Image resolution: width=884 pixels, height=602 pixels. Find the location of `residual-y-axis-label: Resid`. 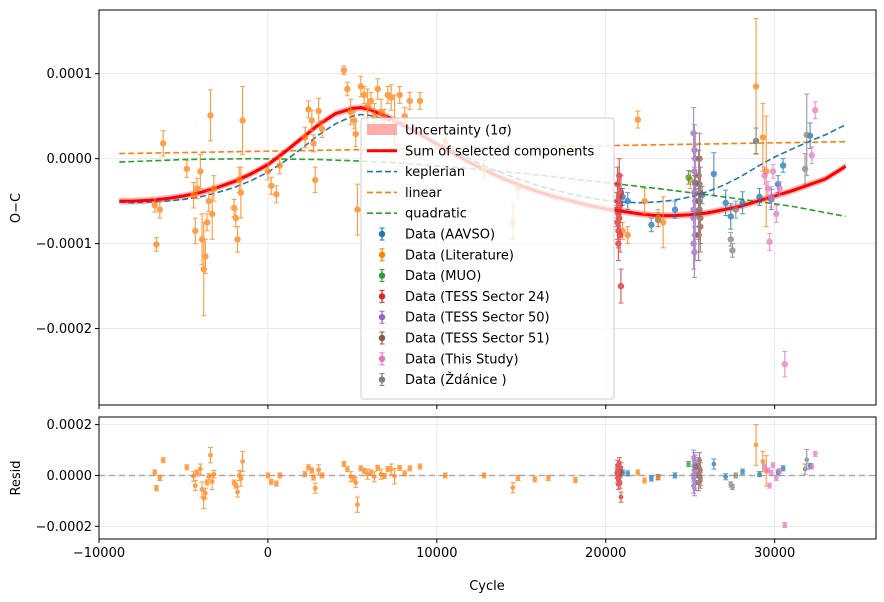

residual-y-axis-label: Resid is located at coordinates (16, 477).